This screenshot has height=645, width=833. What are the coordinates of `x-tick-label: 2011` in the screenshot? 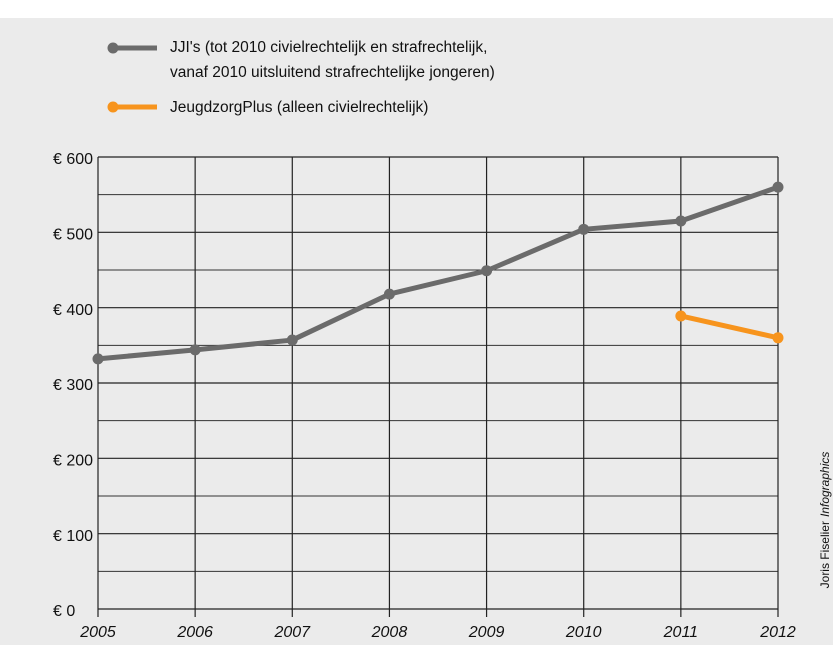 It's located at (680, 632).